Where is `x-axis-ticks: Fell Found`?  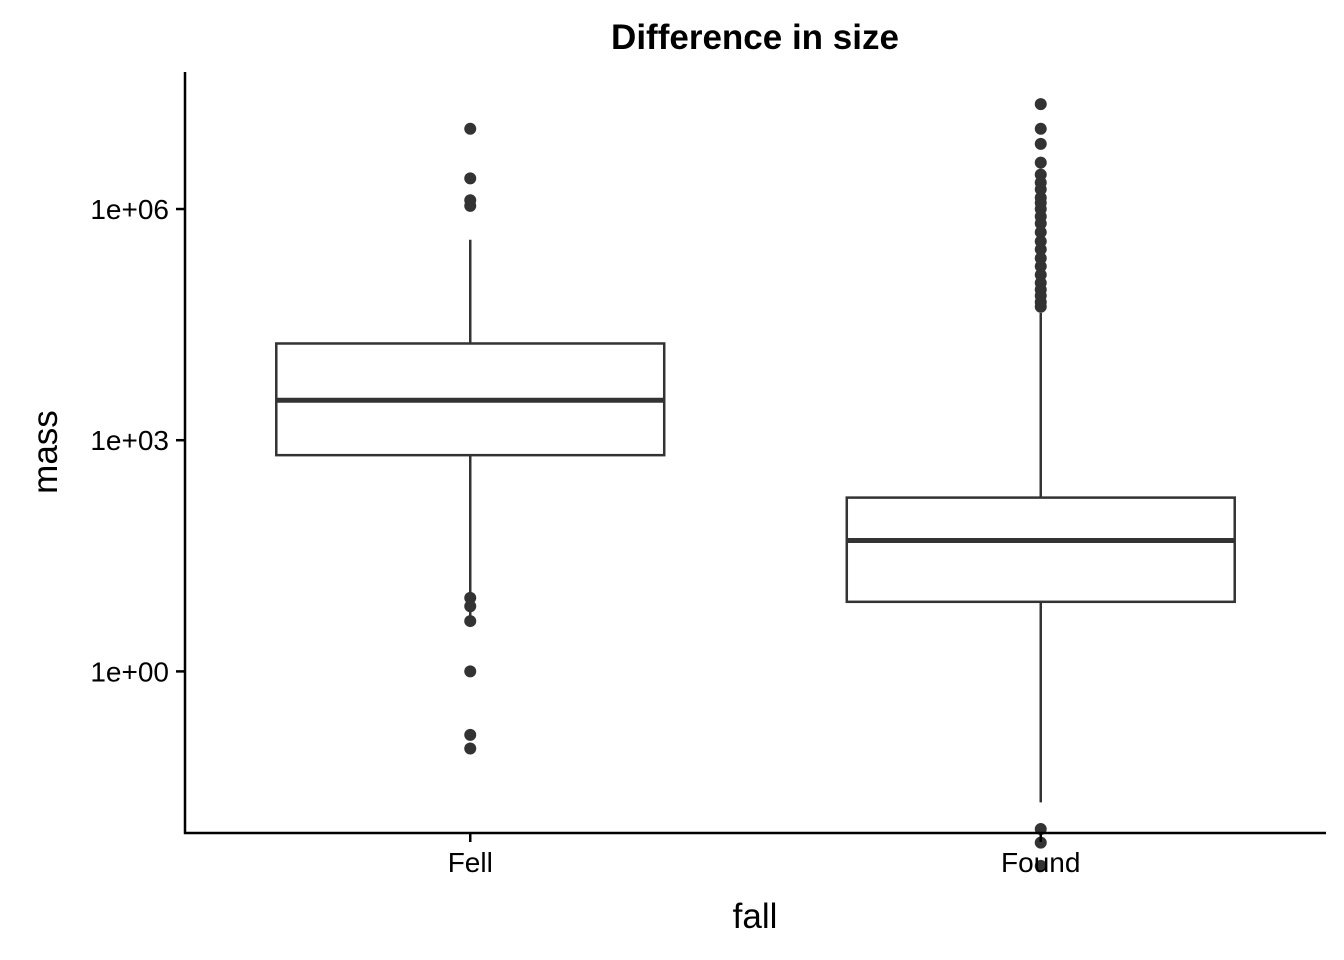 x-axis-ticks: Fell Found is located at coordinates (764, 855).